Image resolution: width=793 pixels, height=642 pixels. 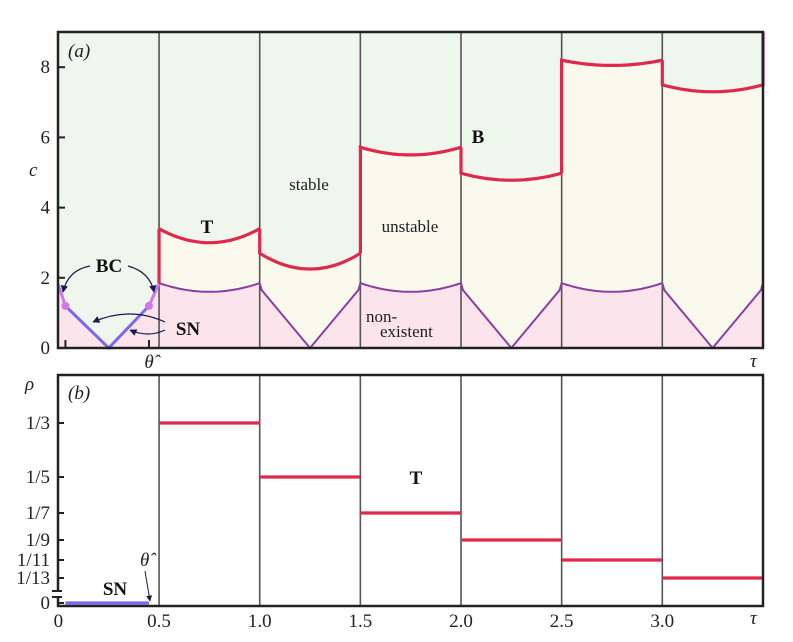 I want to click on sn-arrow-left, so click(x=129, y=318).